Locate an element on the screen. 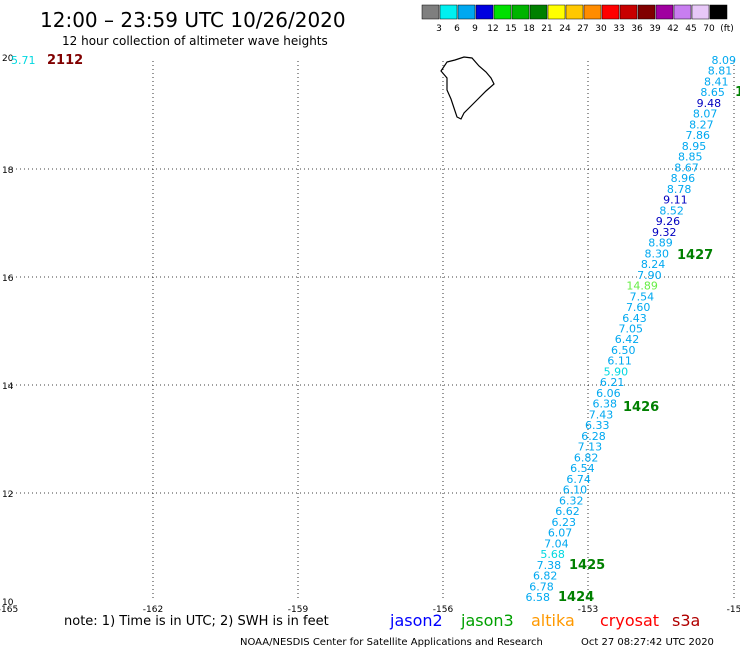  swh-observation: 7.86 is located at coordinates (697, 135).